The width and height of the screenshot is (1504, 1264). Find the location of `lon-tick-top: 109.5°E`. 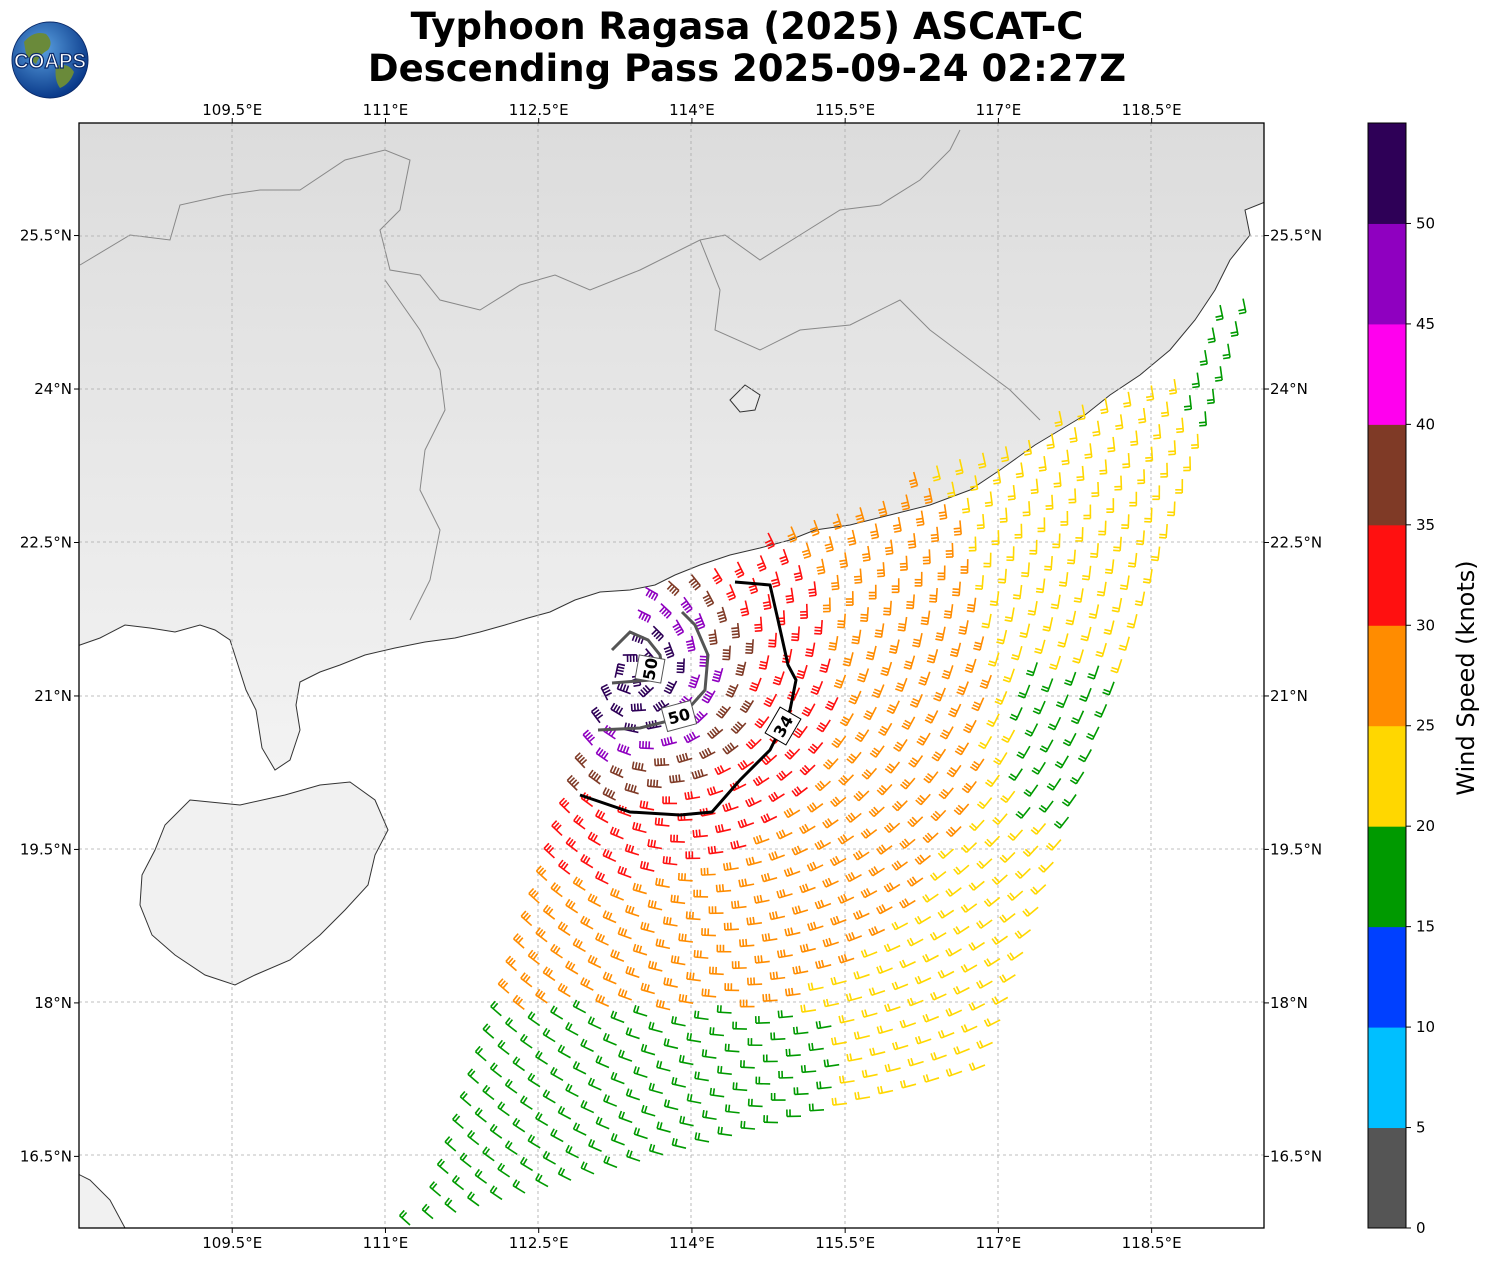

lon-tick-top: 109.5°E is located at coordinates (232, 110).